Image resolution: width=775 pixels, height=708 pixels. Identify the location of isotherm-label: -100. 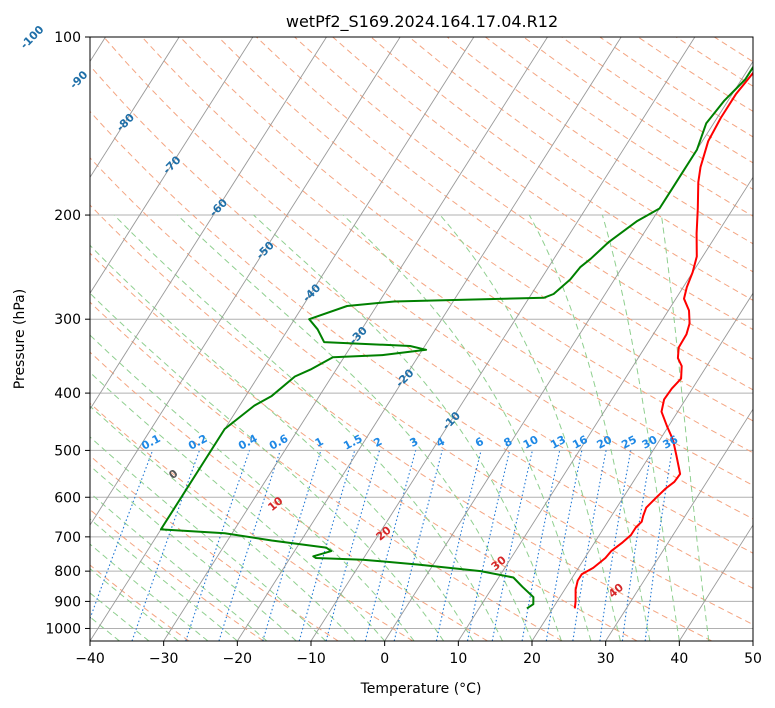
(32, 37).